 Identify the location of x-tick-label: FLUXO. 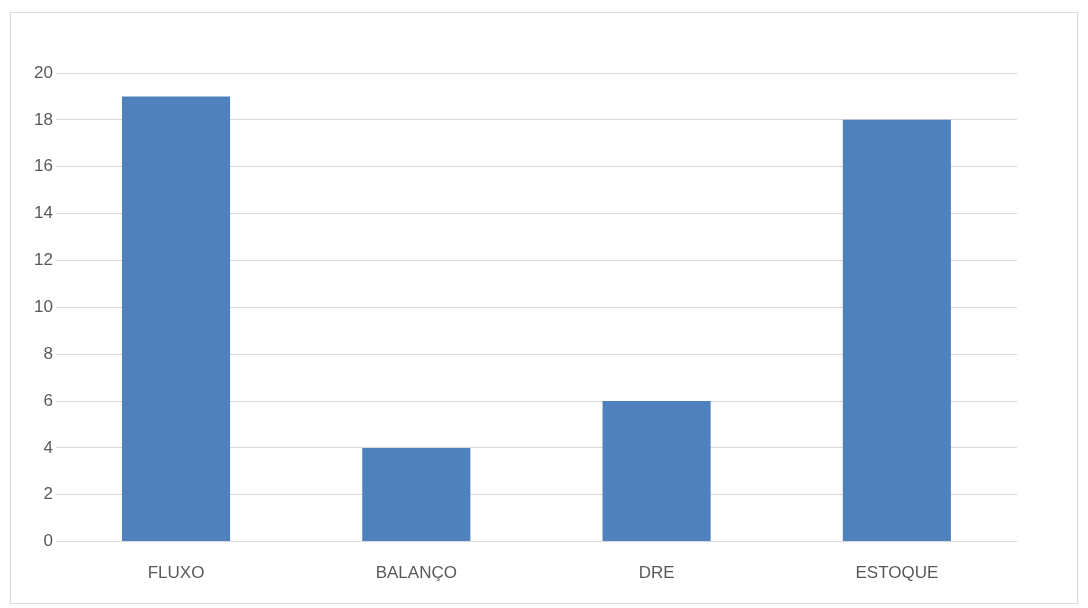
(176, 573).